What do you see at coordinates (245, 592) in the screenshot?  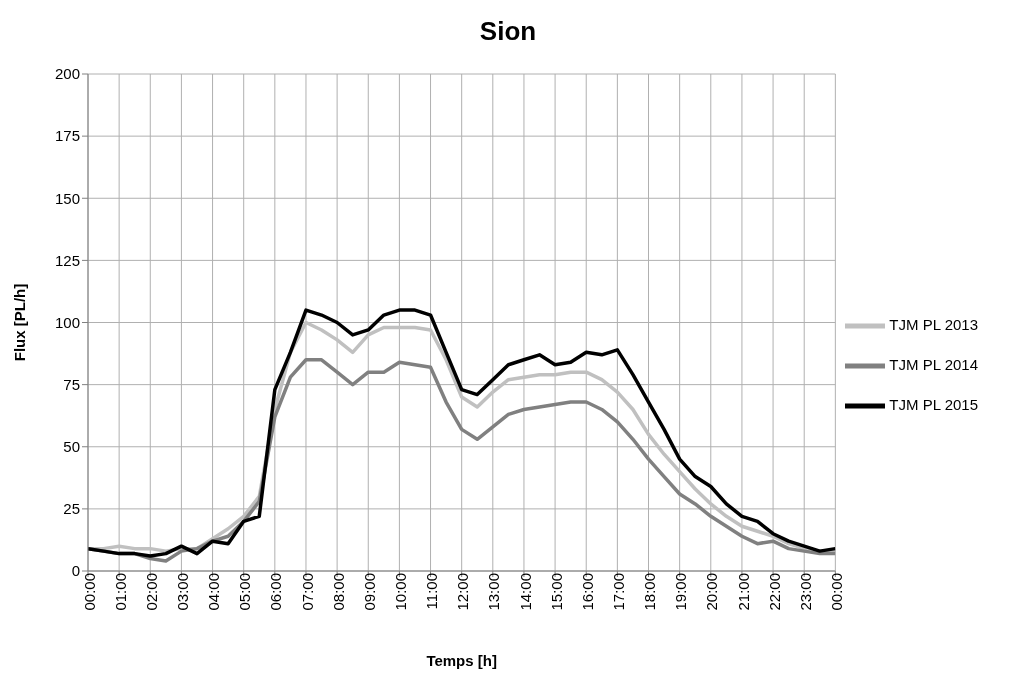 I see `x-tick-label: 05:00` at bounding box center [245, 592].